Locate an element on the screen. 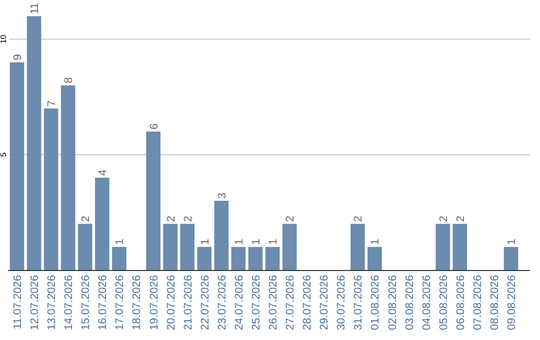 The height and width of the screenshot is (340, 540). x-tick-label: 20.07.2026 is located at coordinates (171, 302).